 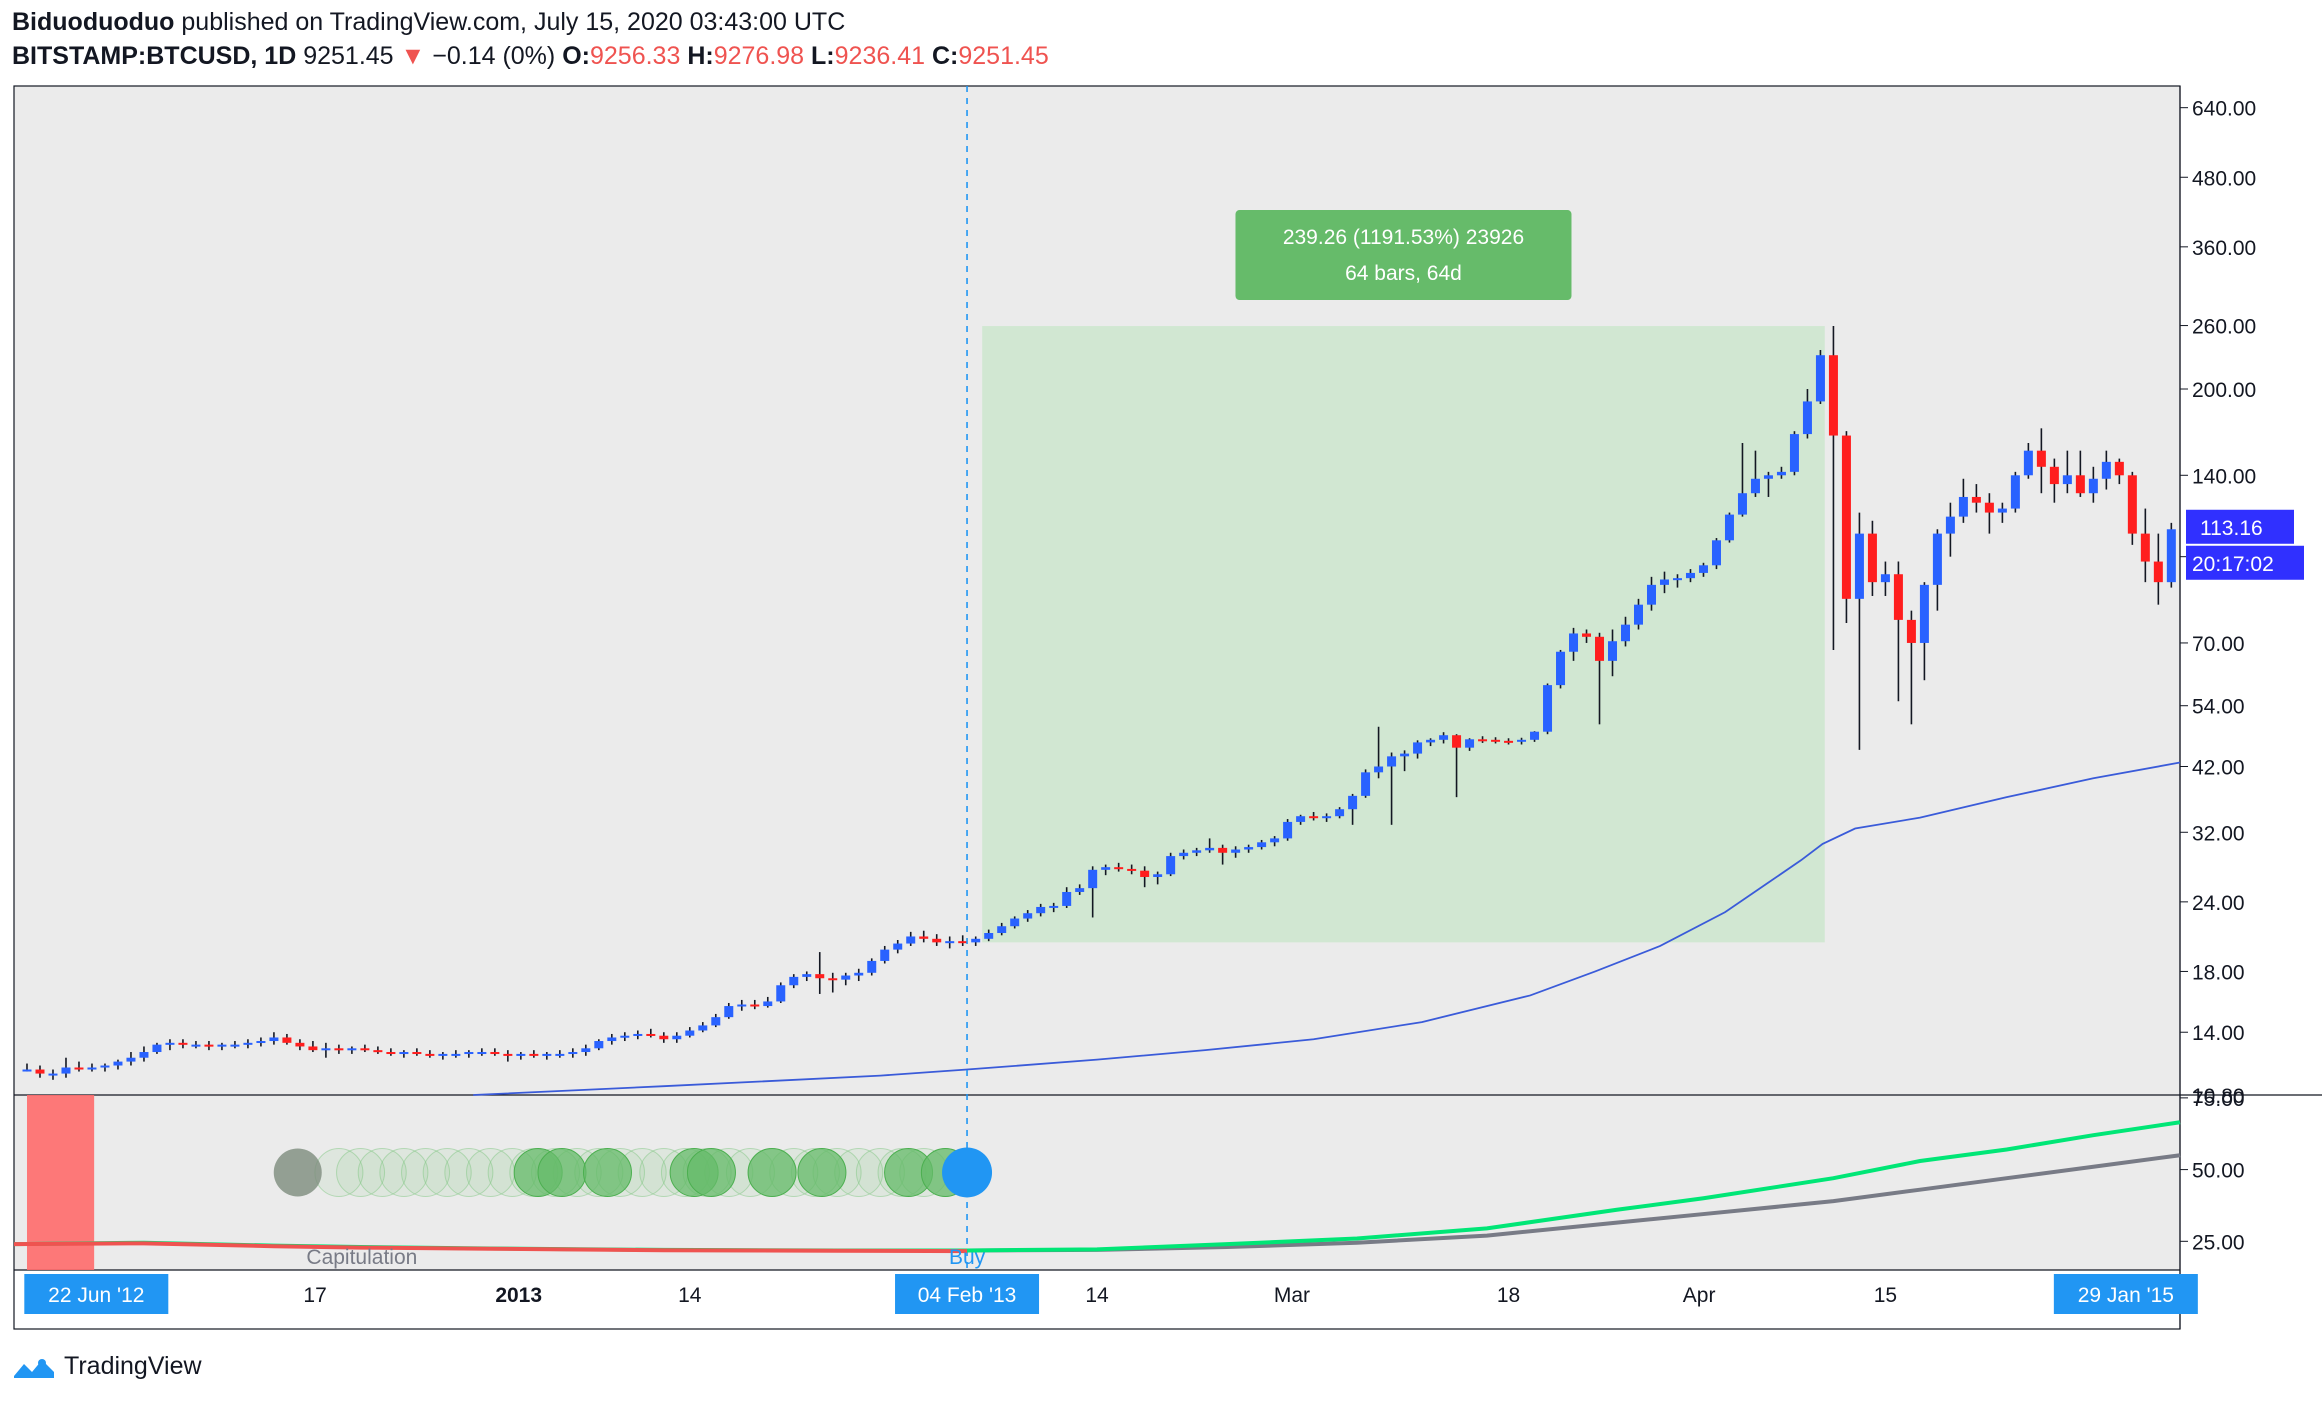 What do you see at coordinates (1403, 237) in the screenshot?
I see `range-label-line1: 239.26 (1191.53%) 23926` at bounding box center [1403, 237].